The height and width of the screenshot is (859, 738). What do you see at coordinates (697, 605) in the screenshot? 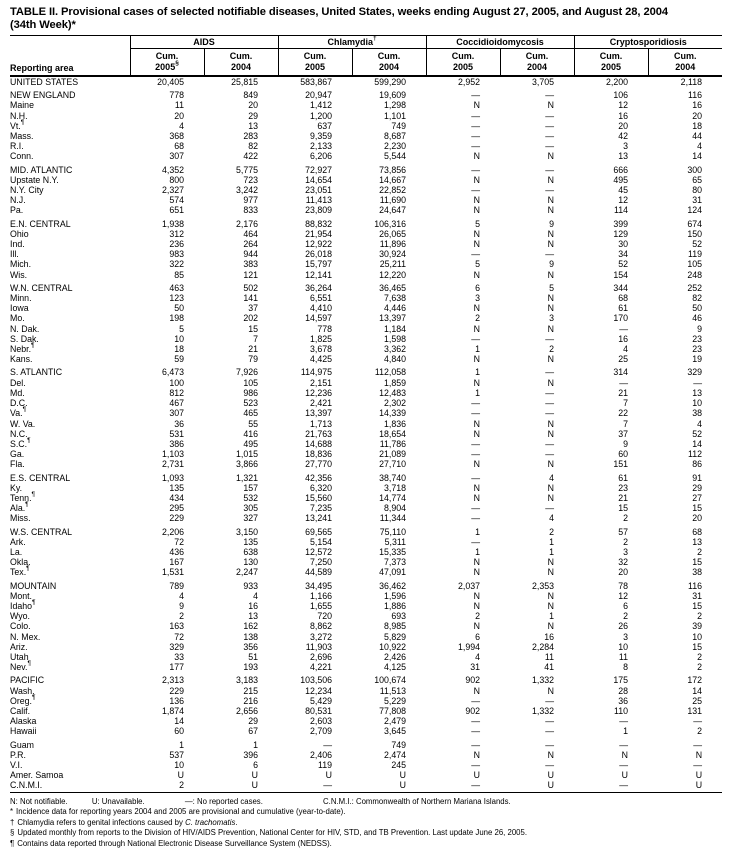
I see `value-cell: 15` at bounding box center [697, 605].